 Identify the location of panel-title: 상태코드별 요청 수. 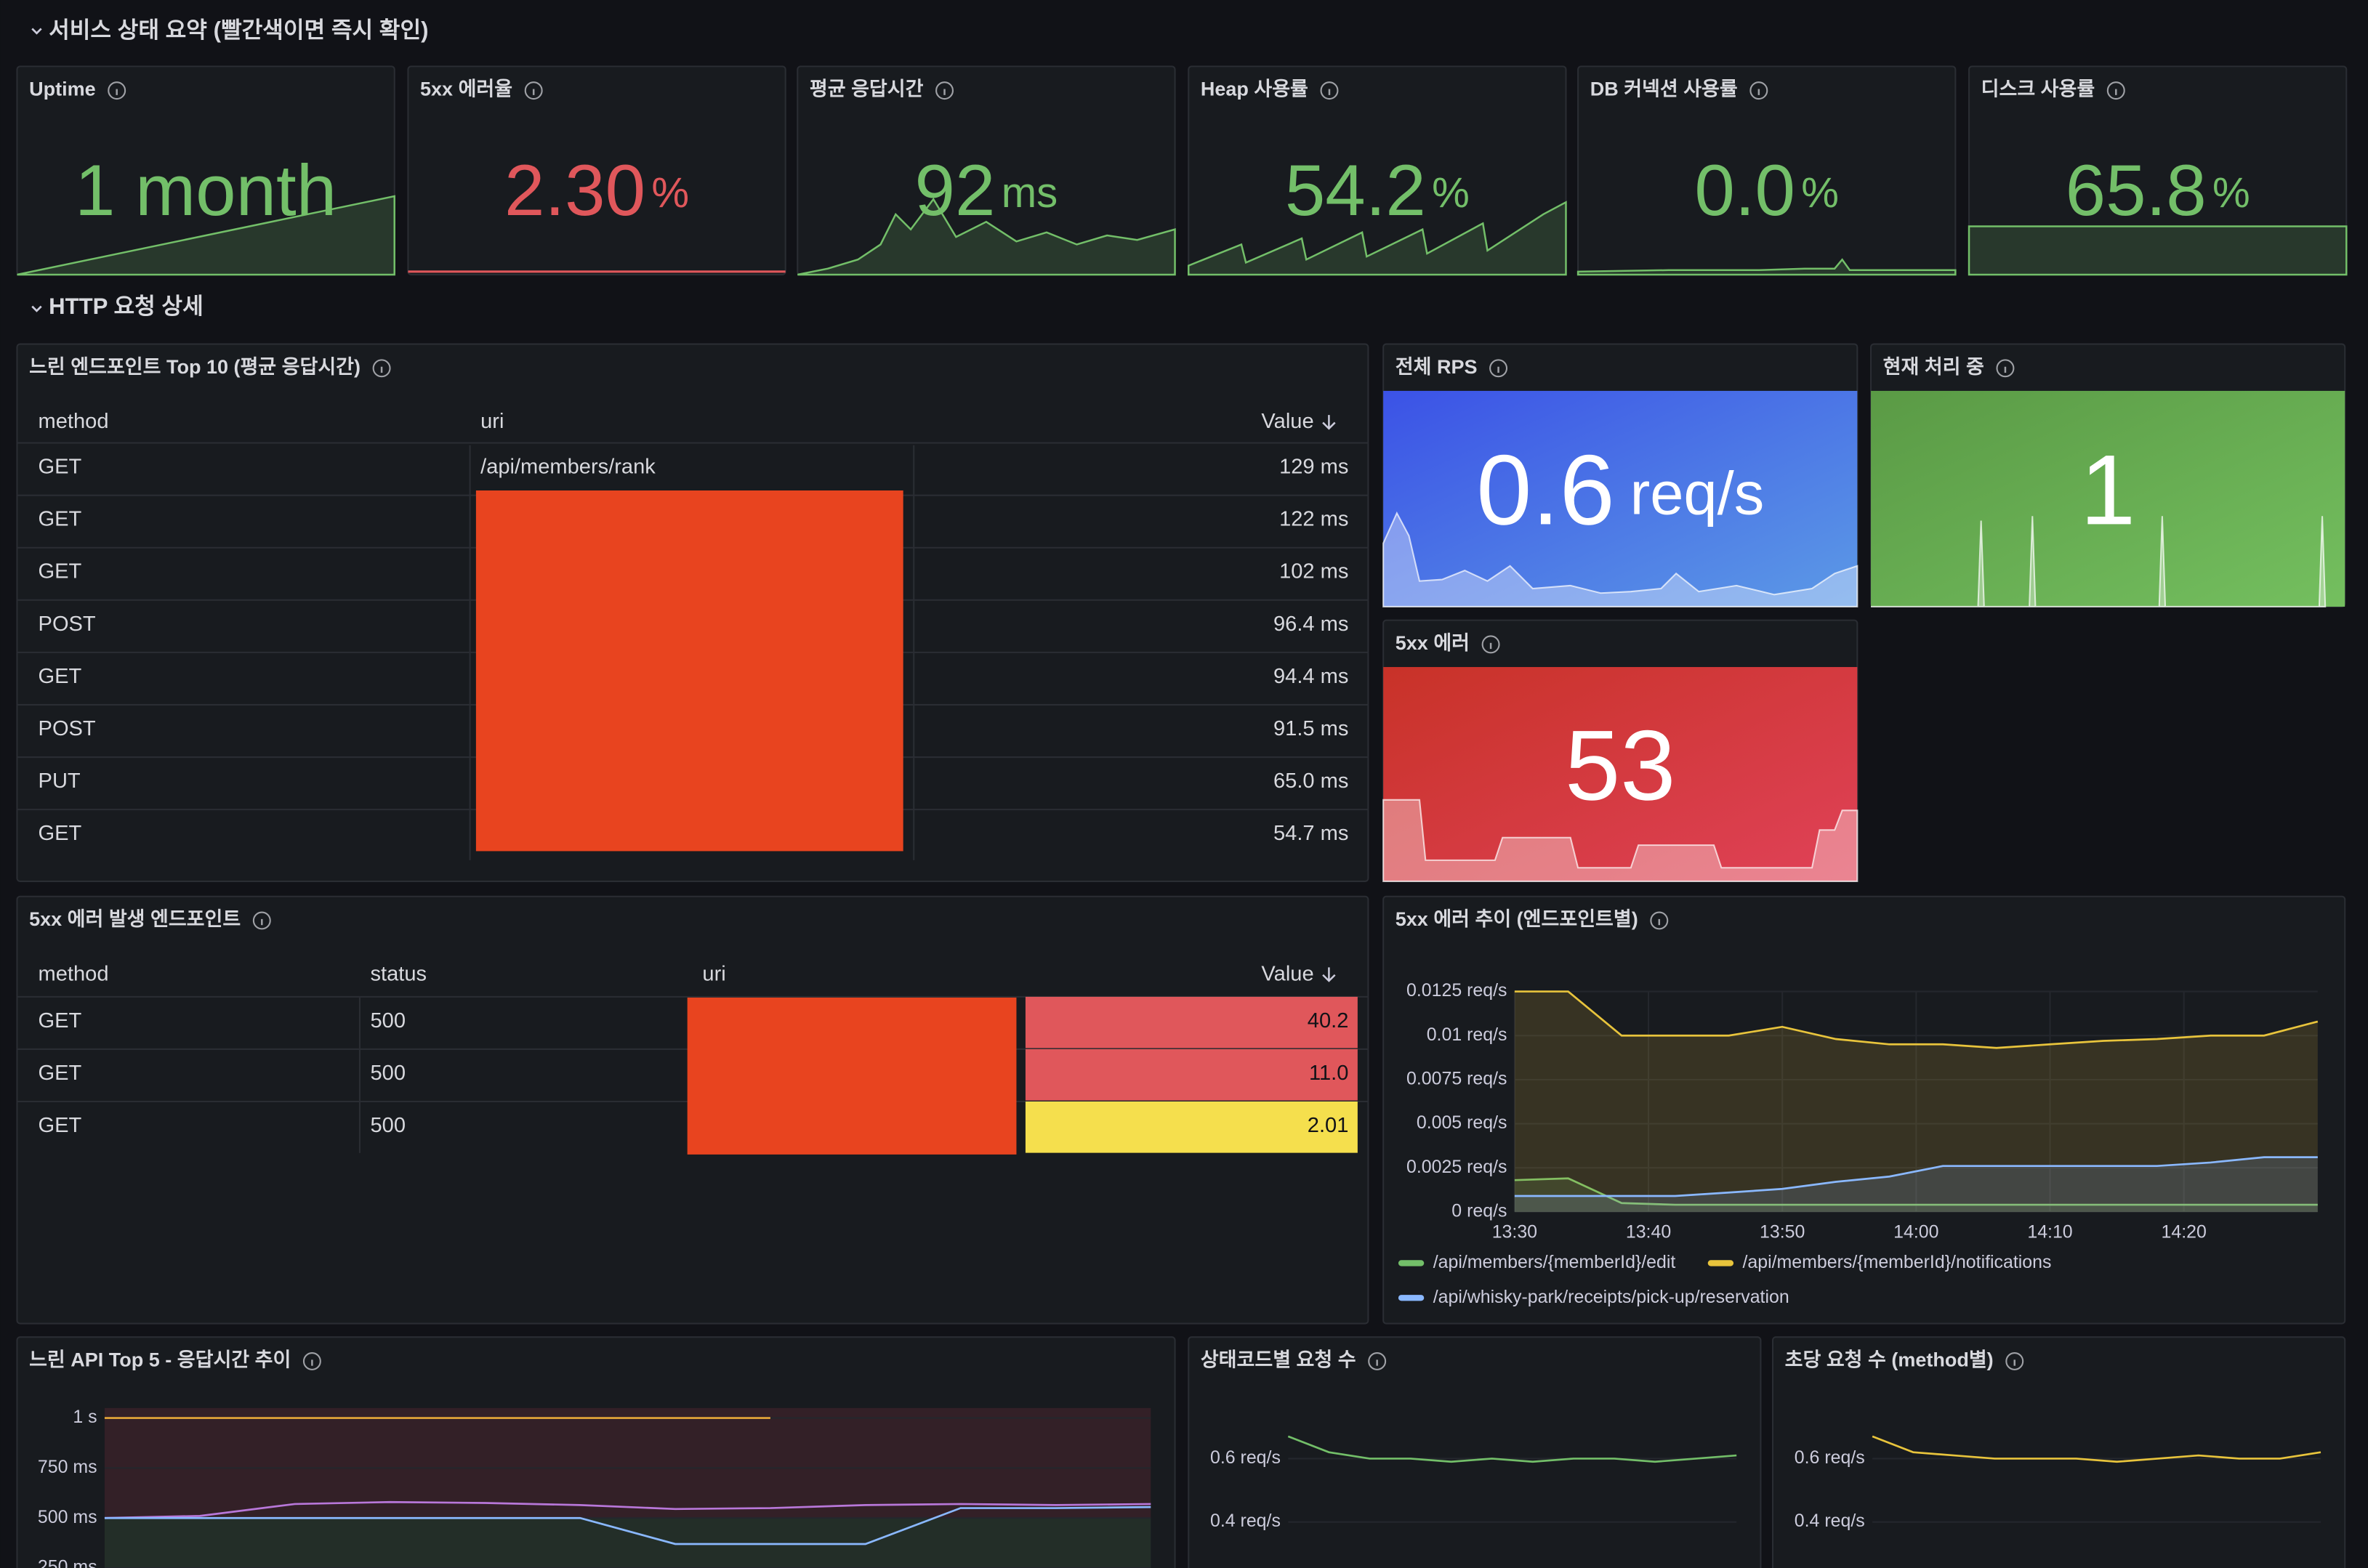
(1278, 1360).